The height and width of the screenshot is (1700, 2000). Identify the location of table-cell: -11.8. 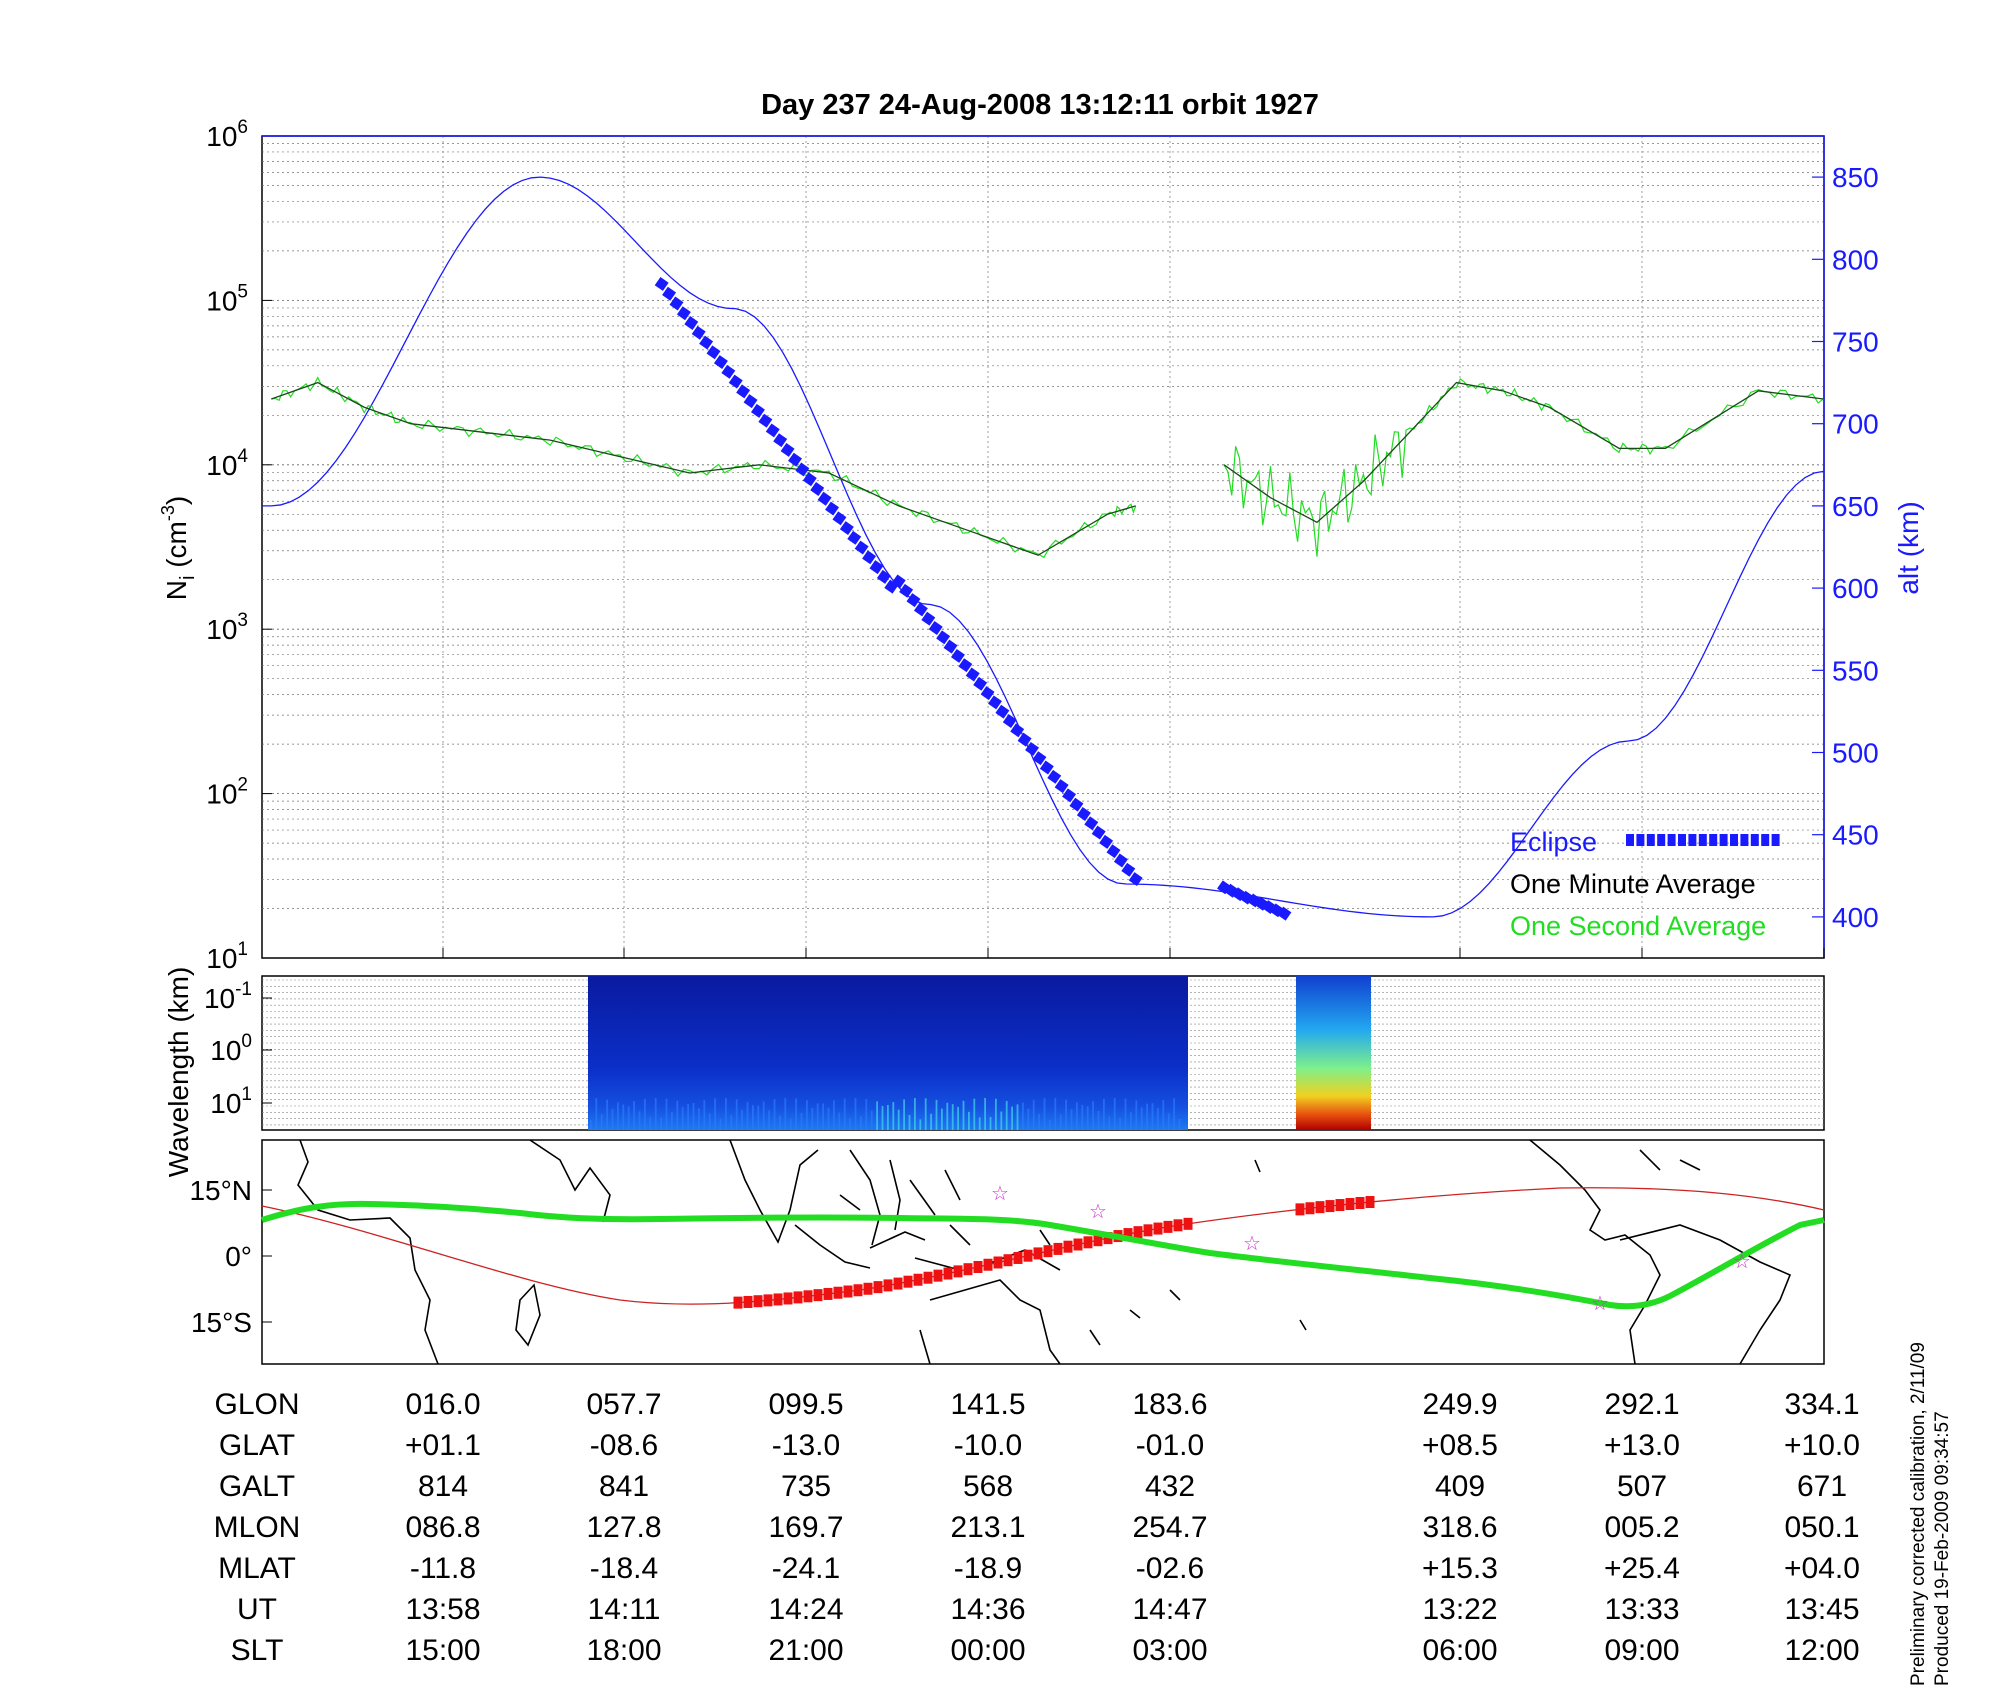
(443, 1568).